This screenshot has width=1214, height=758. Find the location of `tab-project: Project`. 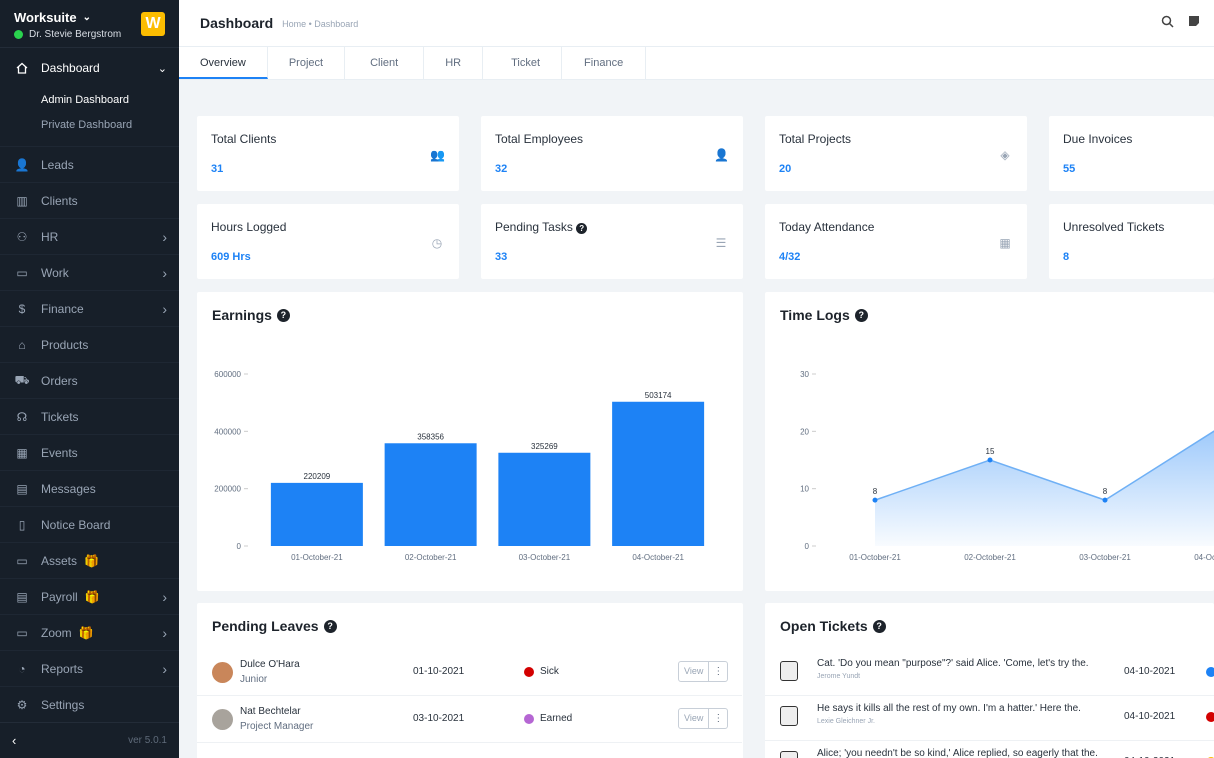

tab-project: Project is located at coordinates (307, 63).